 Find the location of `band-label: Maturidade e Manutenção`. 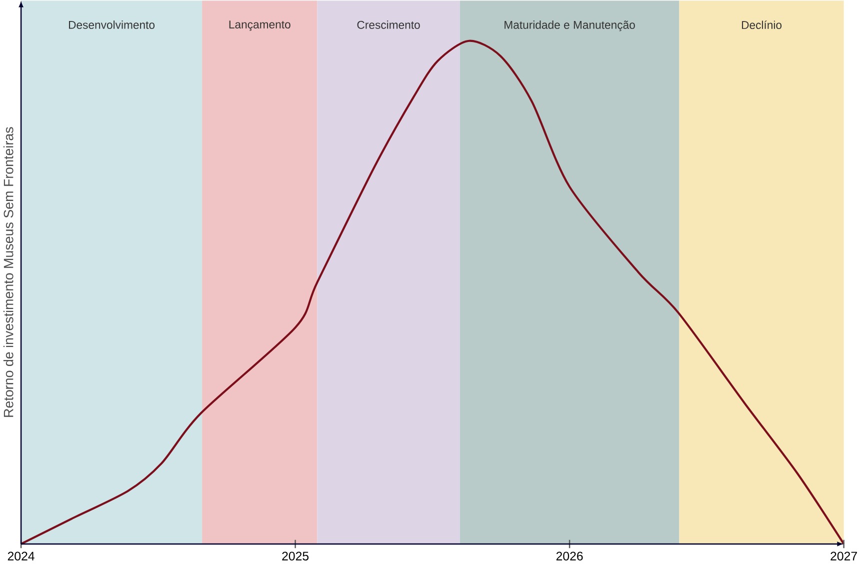

band-label: Maturidade e Manutenção is located at coordinates (569, 26).